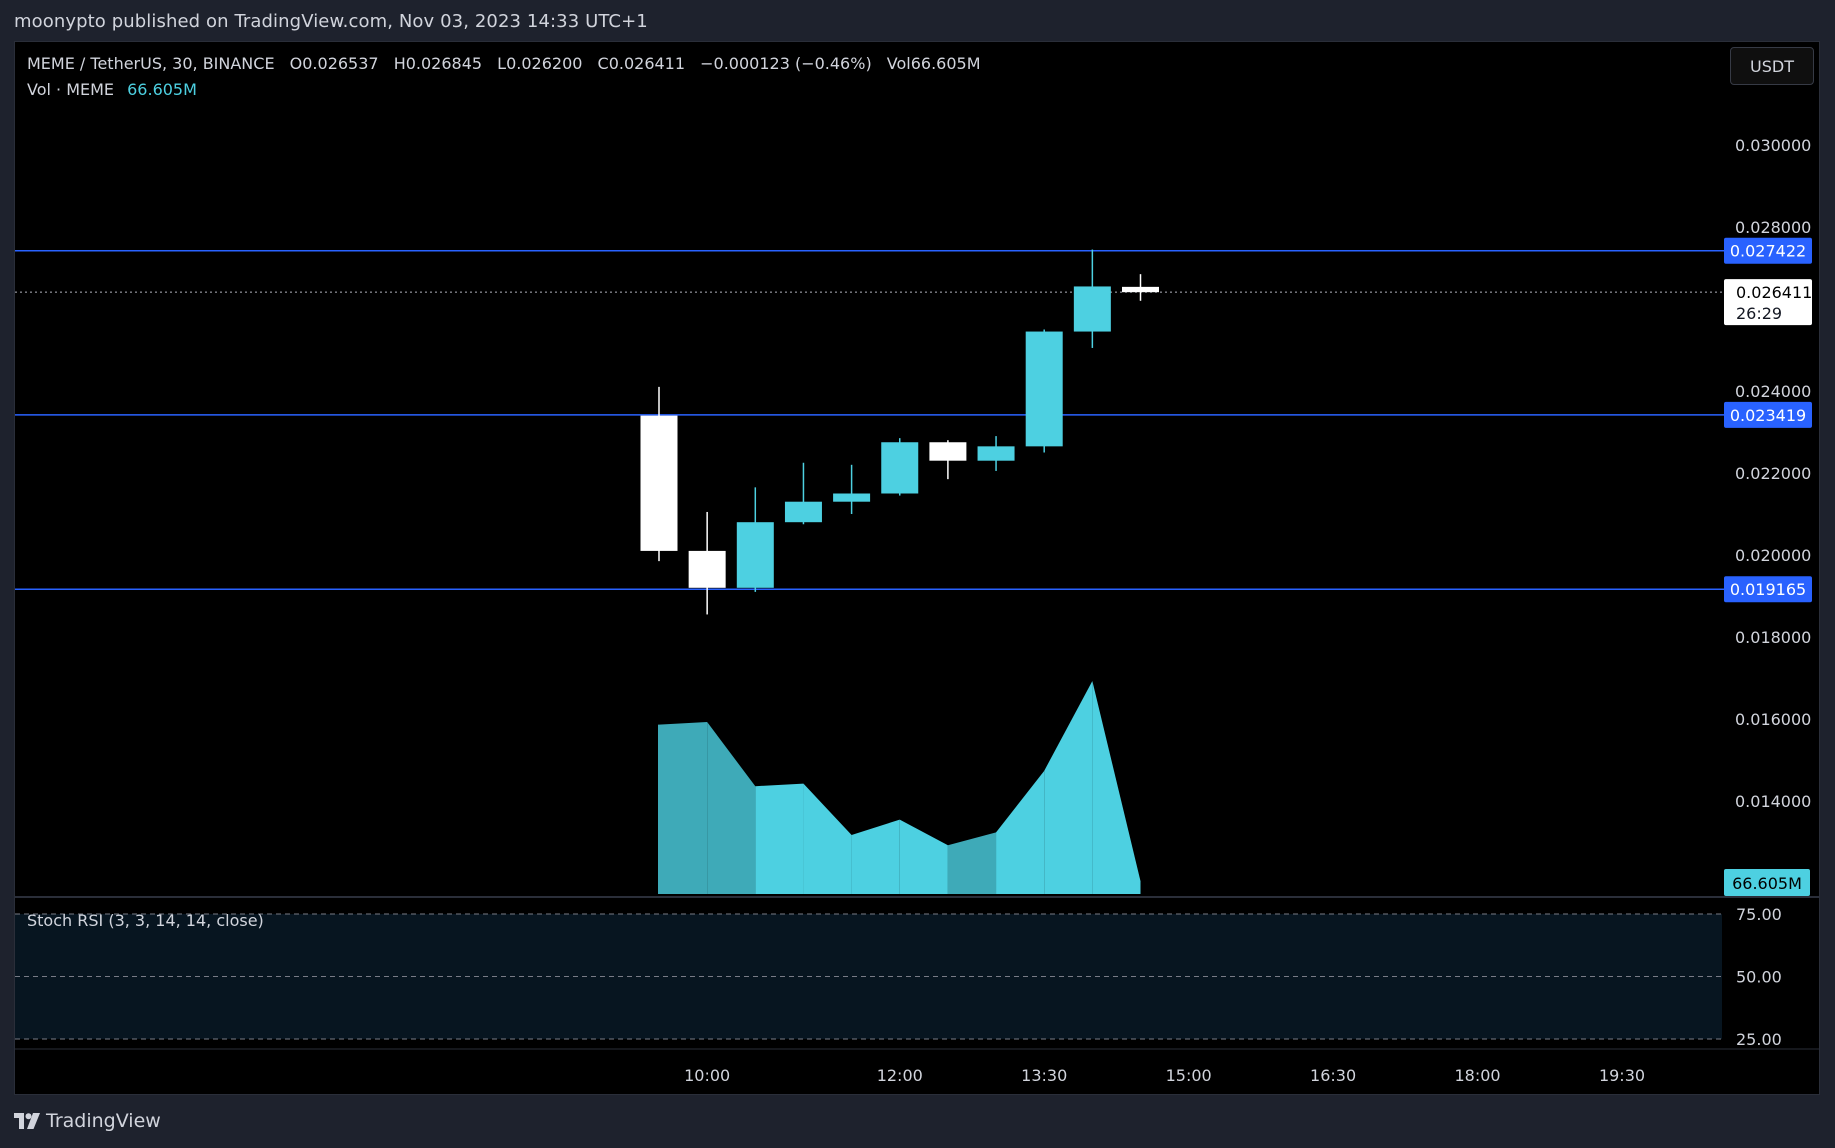 The height and width of the screenshot is (1148, 1835). What do you see at coordinates (1773, 719) in the screenshot?
I see `price-axis-tick-label: 0.016000` at bounding box center [1773, 719].